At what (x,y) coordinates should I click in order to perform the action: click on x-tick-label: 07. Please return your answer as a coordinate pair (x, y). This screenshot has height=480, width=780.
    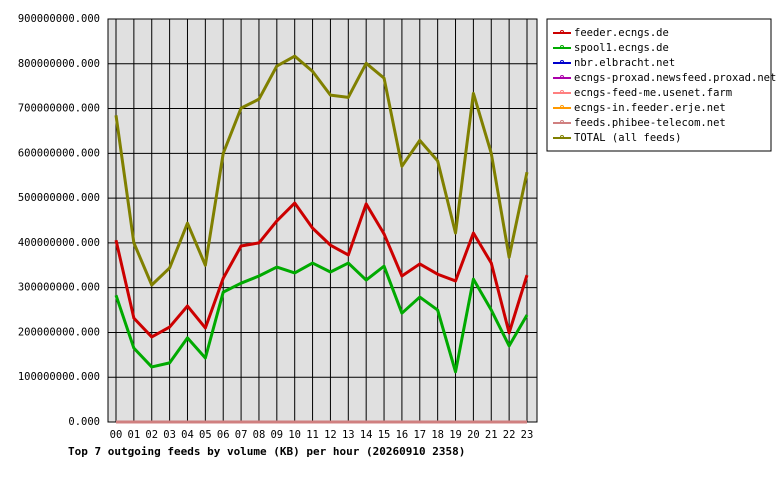
    Looking at the image, I should click on (241, 435).